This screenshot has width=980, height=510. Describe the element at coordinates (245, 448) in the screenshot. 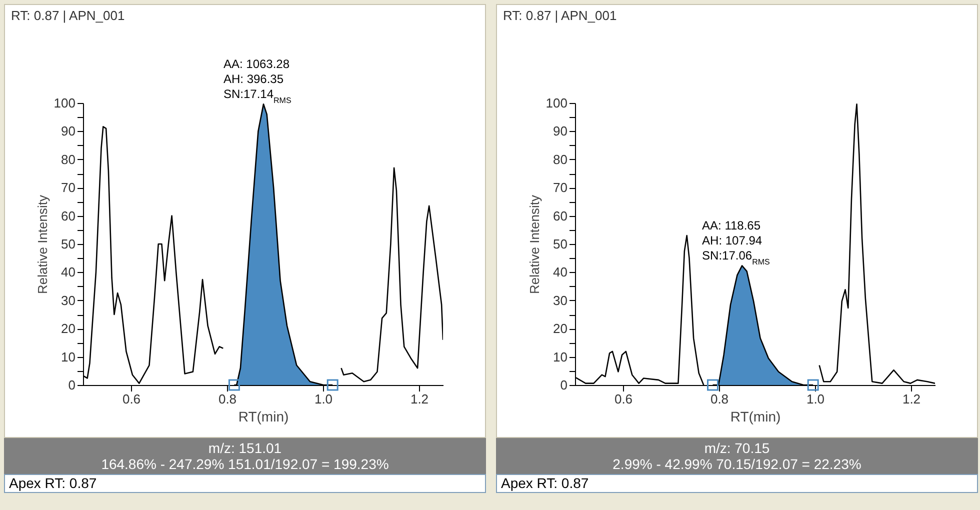

I see `text: m/z: 151.01` at that location.